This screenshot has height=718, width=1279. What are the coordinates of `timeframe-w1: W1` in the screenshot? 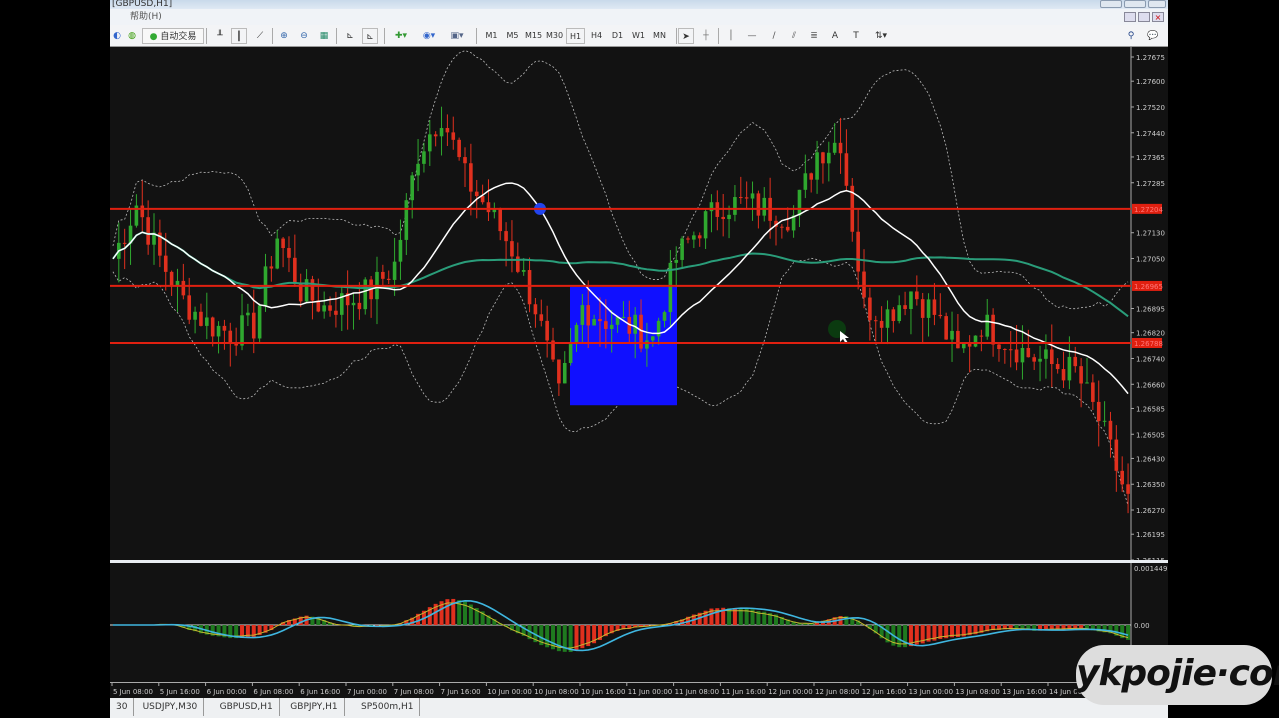 It's located at (638, 35).